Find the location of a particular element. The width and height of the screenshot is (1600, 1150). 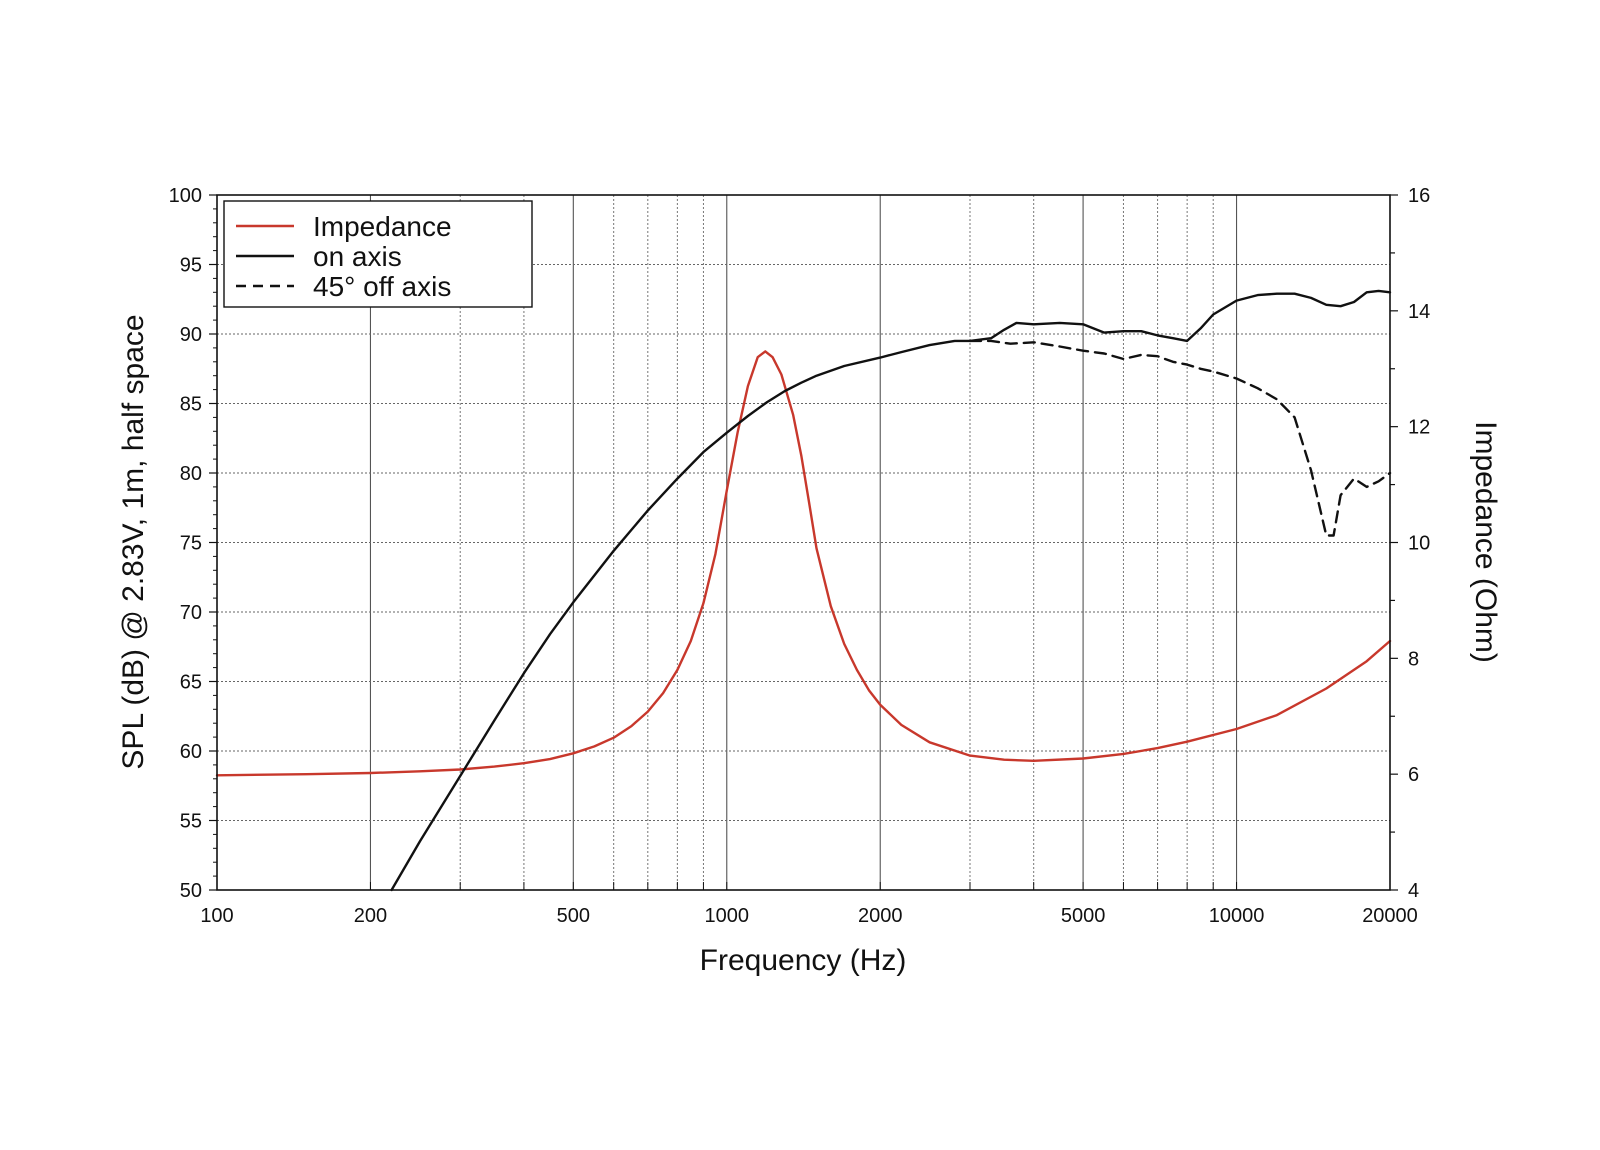

y-tick-label: 70 is located at coordinates (191, 613).